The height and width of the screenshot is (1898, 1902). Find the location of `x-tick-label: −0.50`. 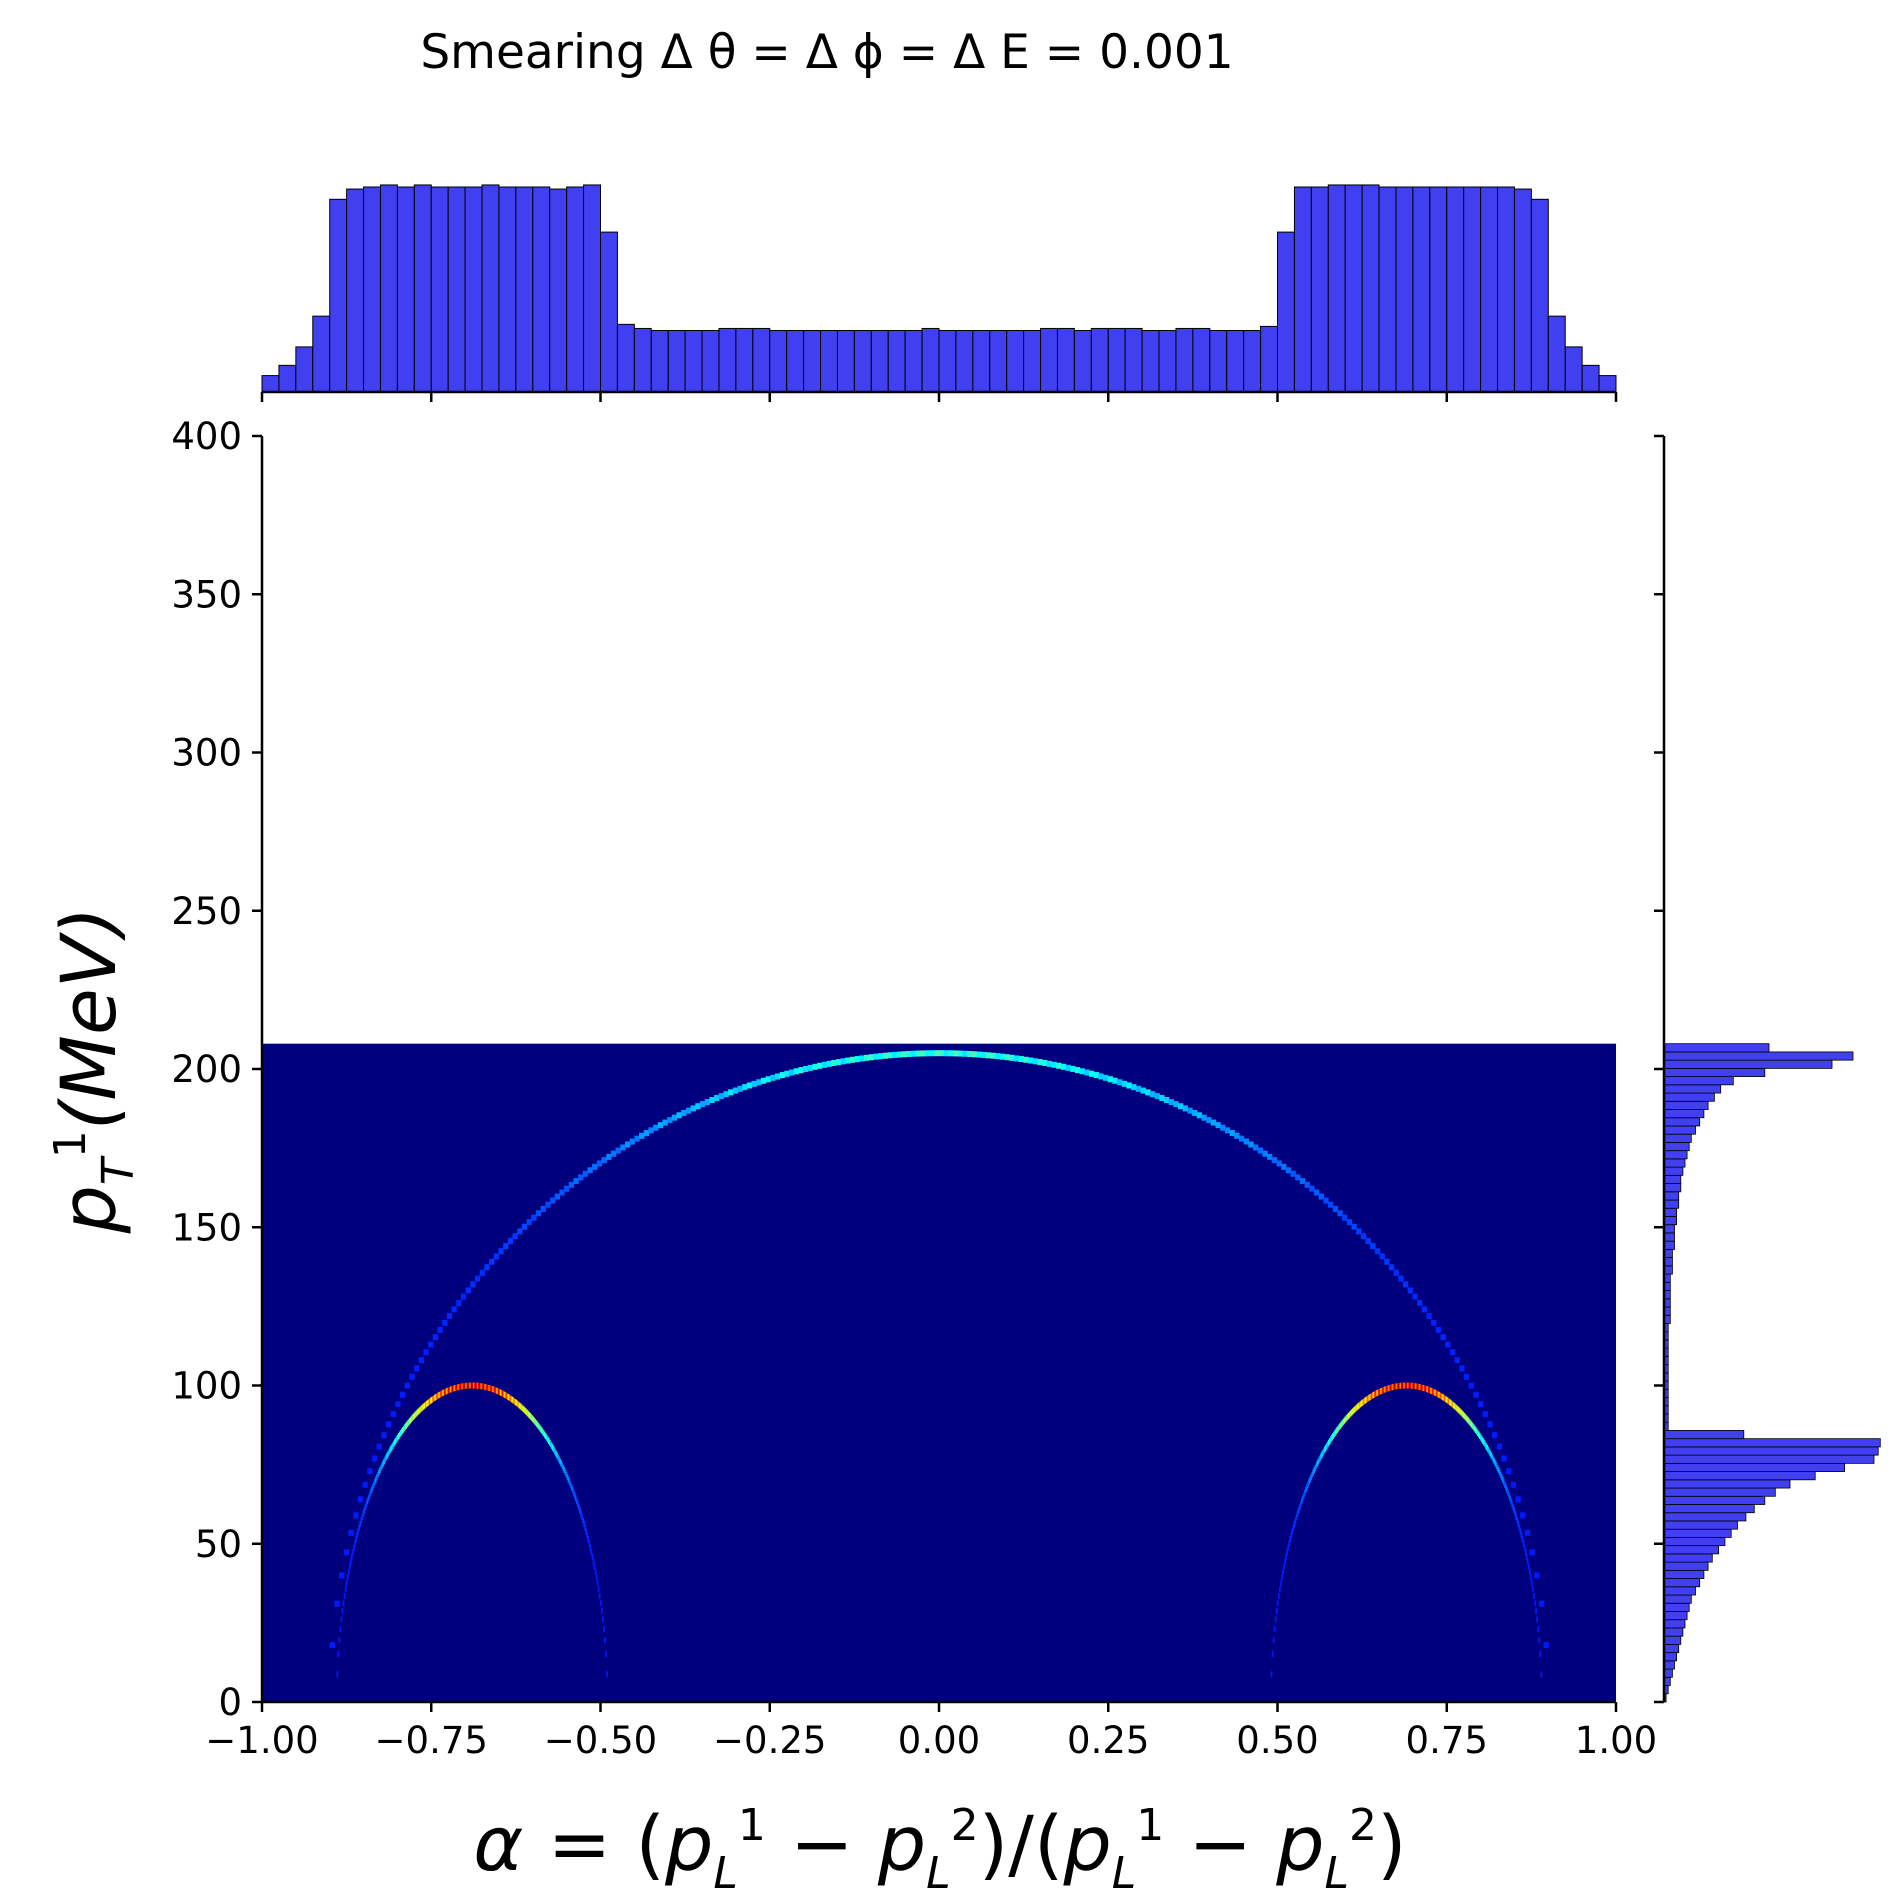

x-tick-label: −0.50 is located at coordinates (600, 1740).